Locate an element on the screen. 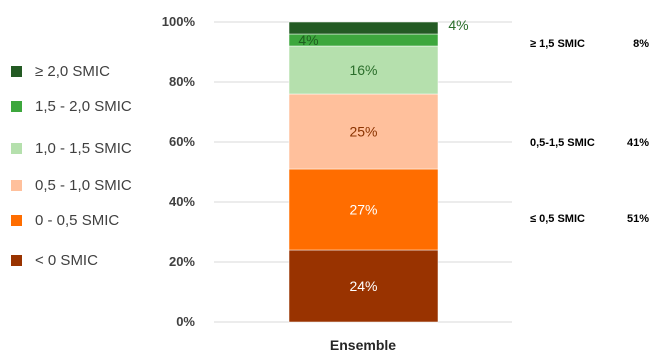 This screenshot has width=651, height=354. side-annotation-value: 51% is located at coordinates (638, 219).